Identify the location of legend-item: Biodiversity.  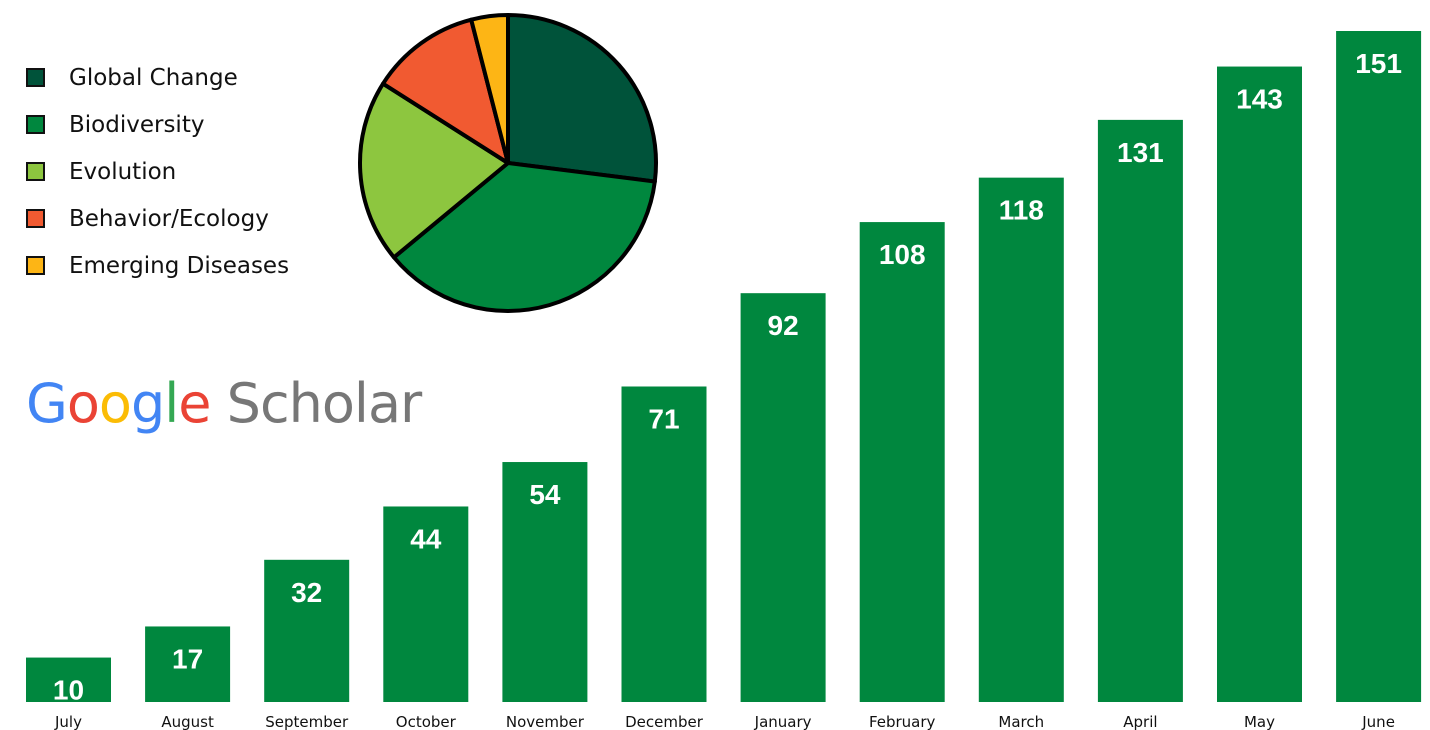
(157, 124).